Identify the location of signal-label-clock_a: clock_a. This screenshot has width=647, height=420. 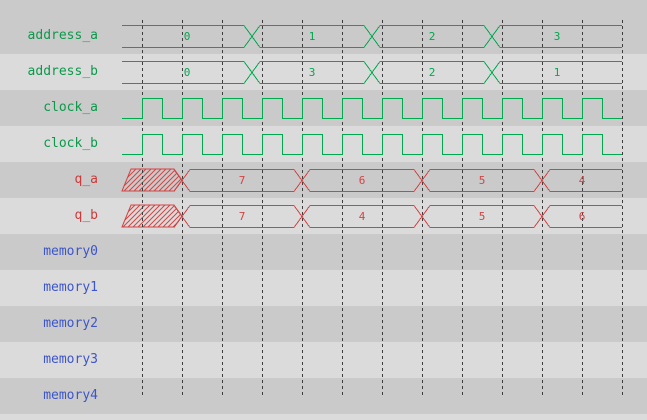
(70, 107).